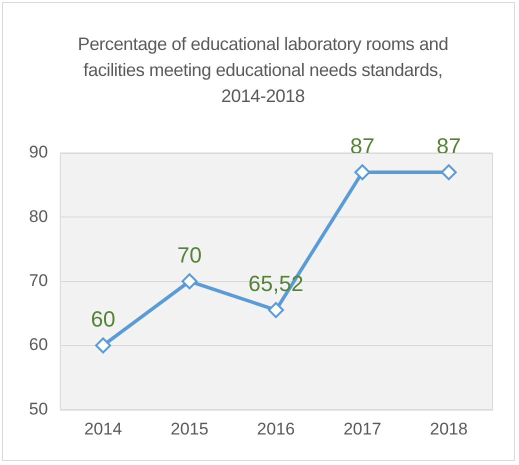  I want to click on chart-title: Percentage of educational laboratory rooms and facilities meeting educational needs standards, 2014-2018, so click(263, 70).